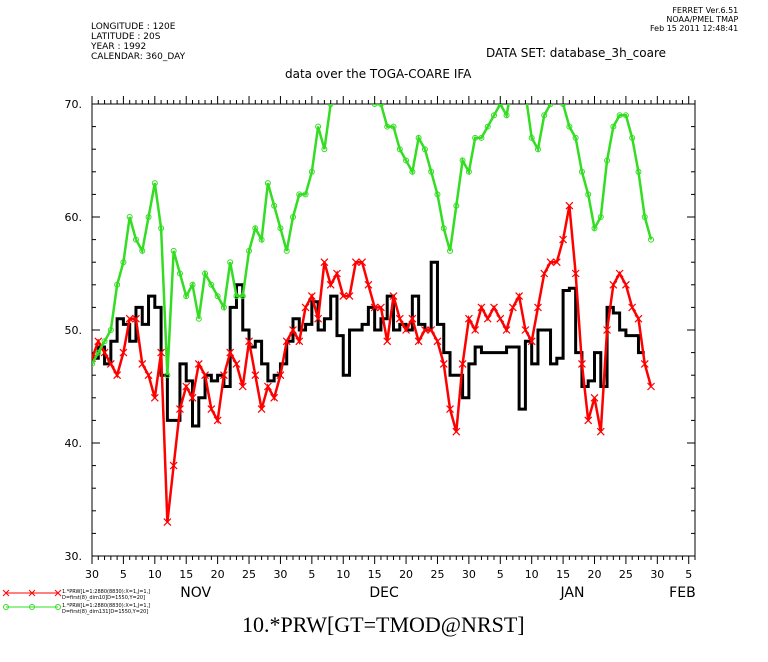 The width and height of the screenshot is (768, 662). Describe the element at coordinates (383, 624) in the screenshot. I see `x-axis-label: 10.*PRW[GT=TMOD@NRST]` at that location.